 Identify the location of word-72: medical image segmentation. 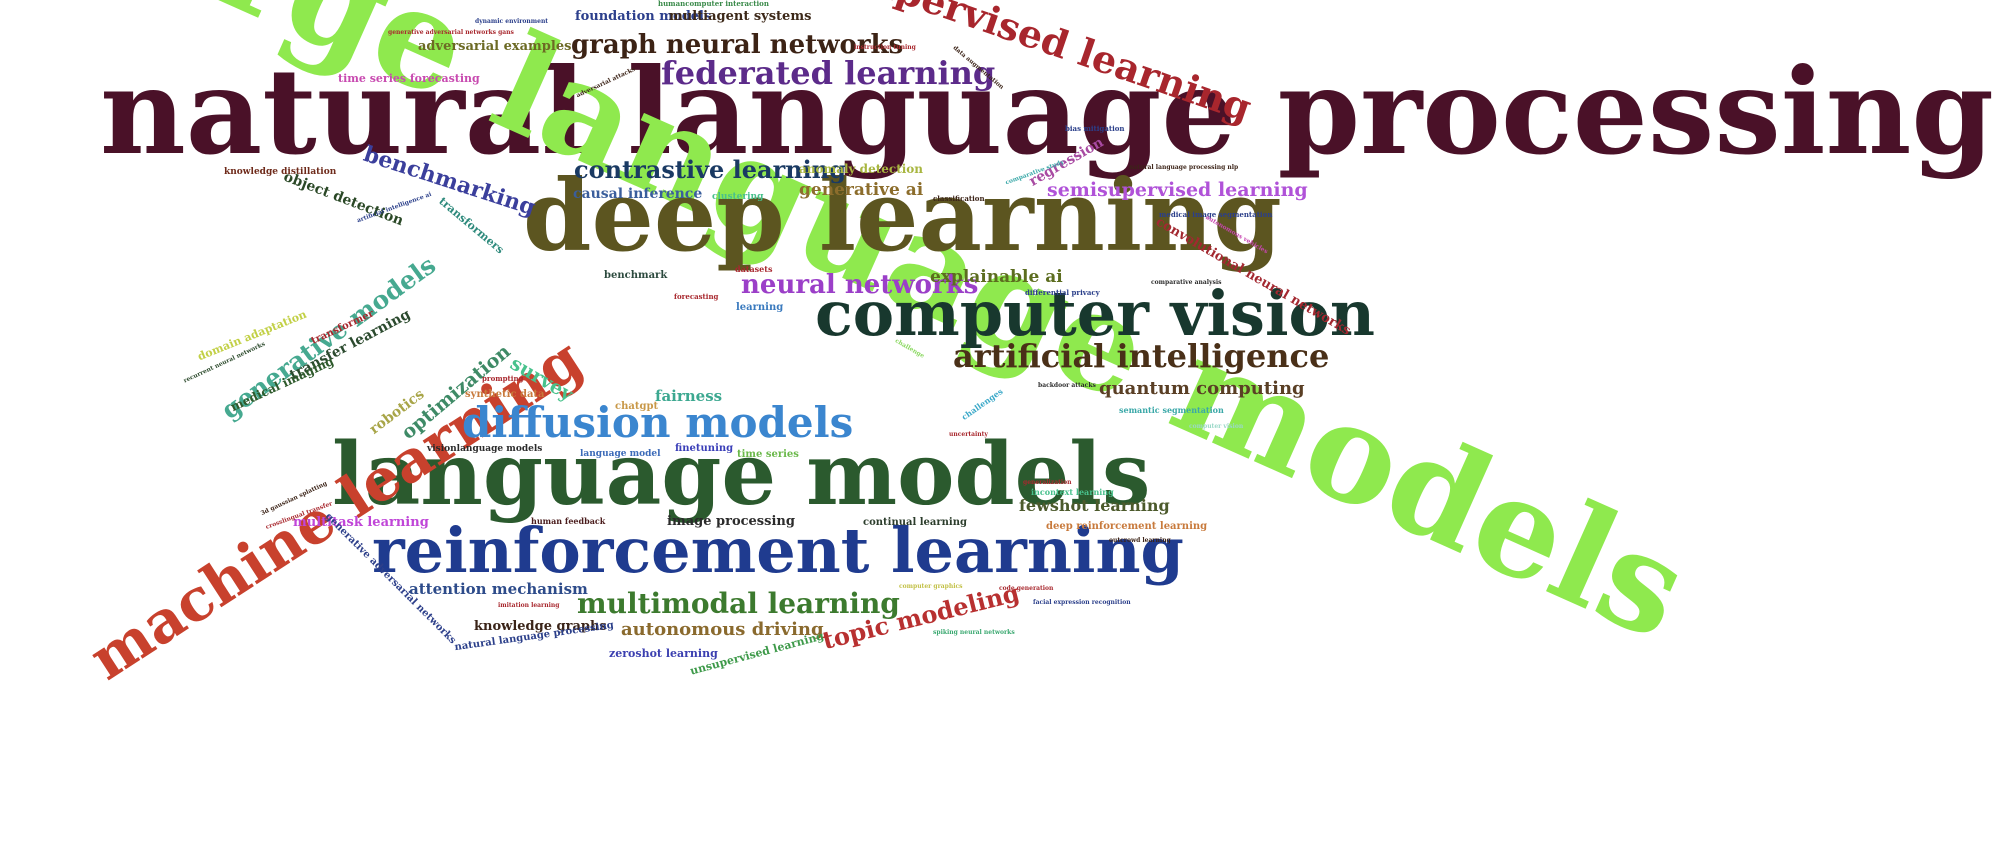
(1216, 214).